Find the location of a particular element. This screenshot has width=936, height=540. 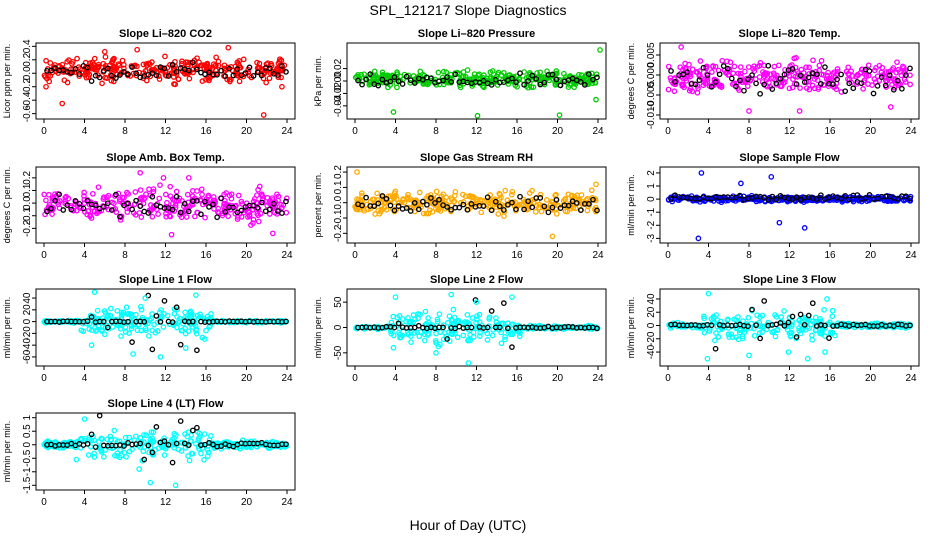

y-tick-label: -20 is located at coordinates (651, 338).